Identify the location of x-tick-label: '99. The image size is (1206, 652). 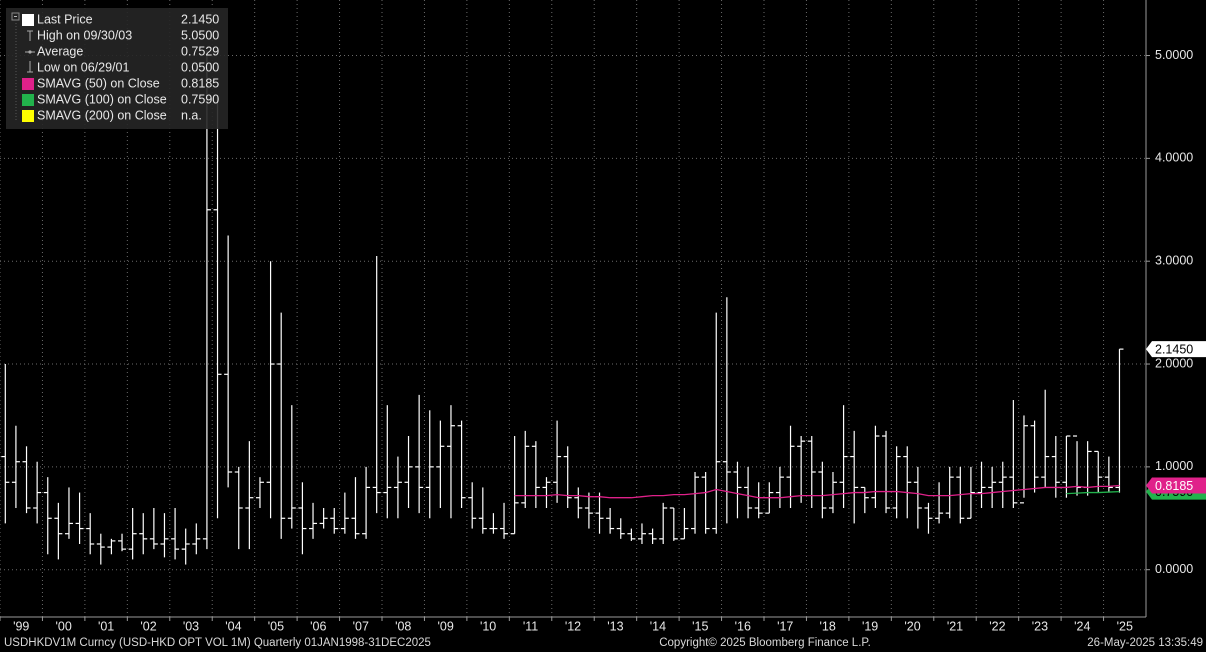
(21, 626).